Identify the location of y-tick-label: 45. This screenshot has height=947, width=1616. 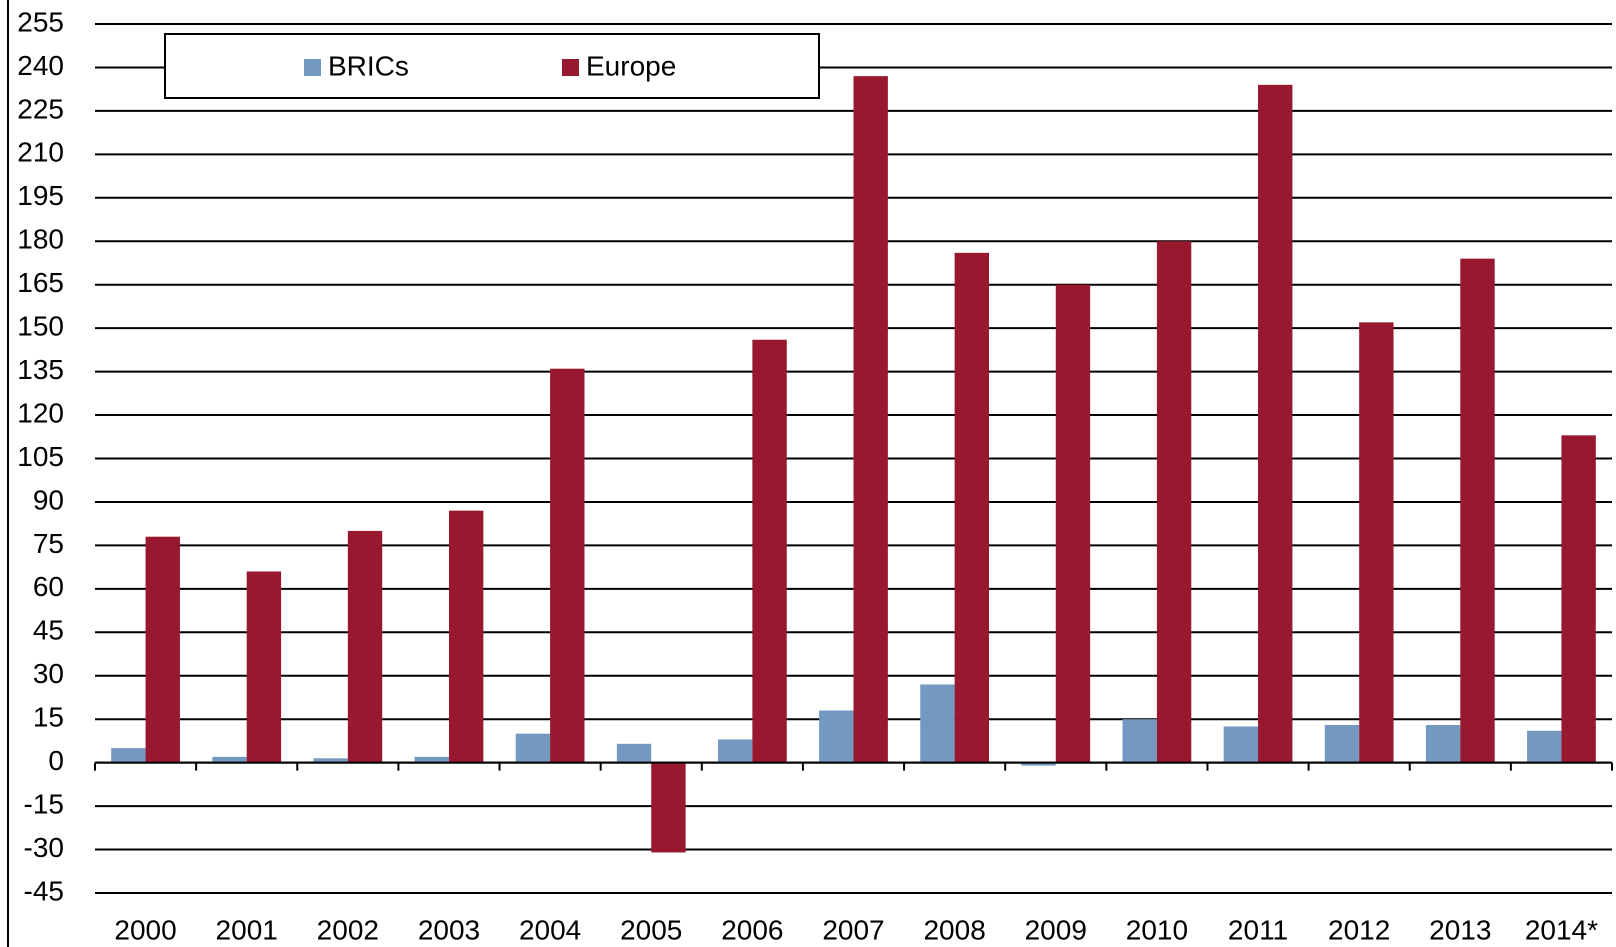
(48, 630).